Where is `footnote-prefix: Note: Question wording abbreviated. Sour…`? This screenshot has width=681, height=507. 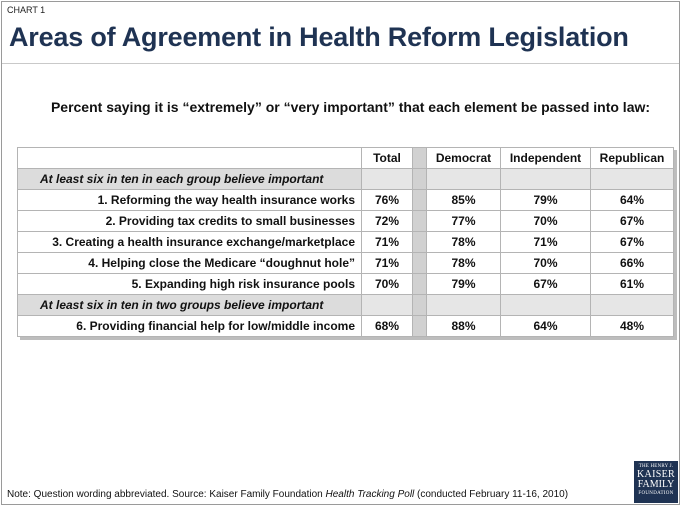
footnote-prefix: Note: Question wording abbreviated. Sour… is located at coordinates (166, 494).